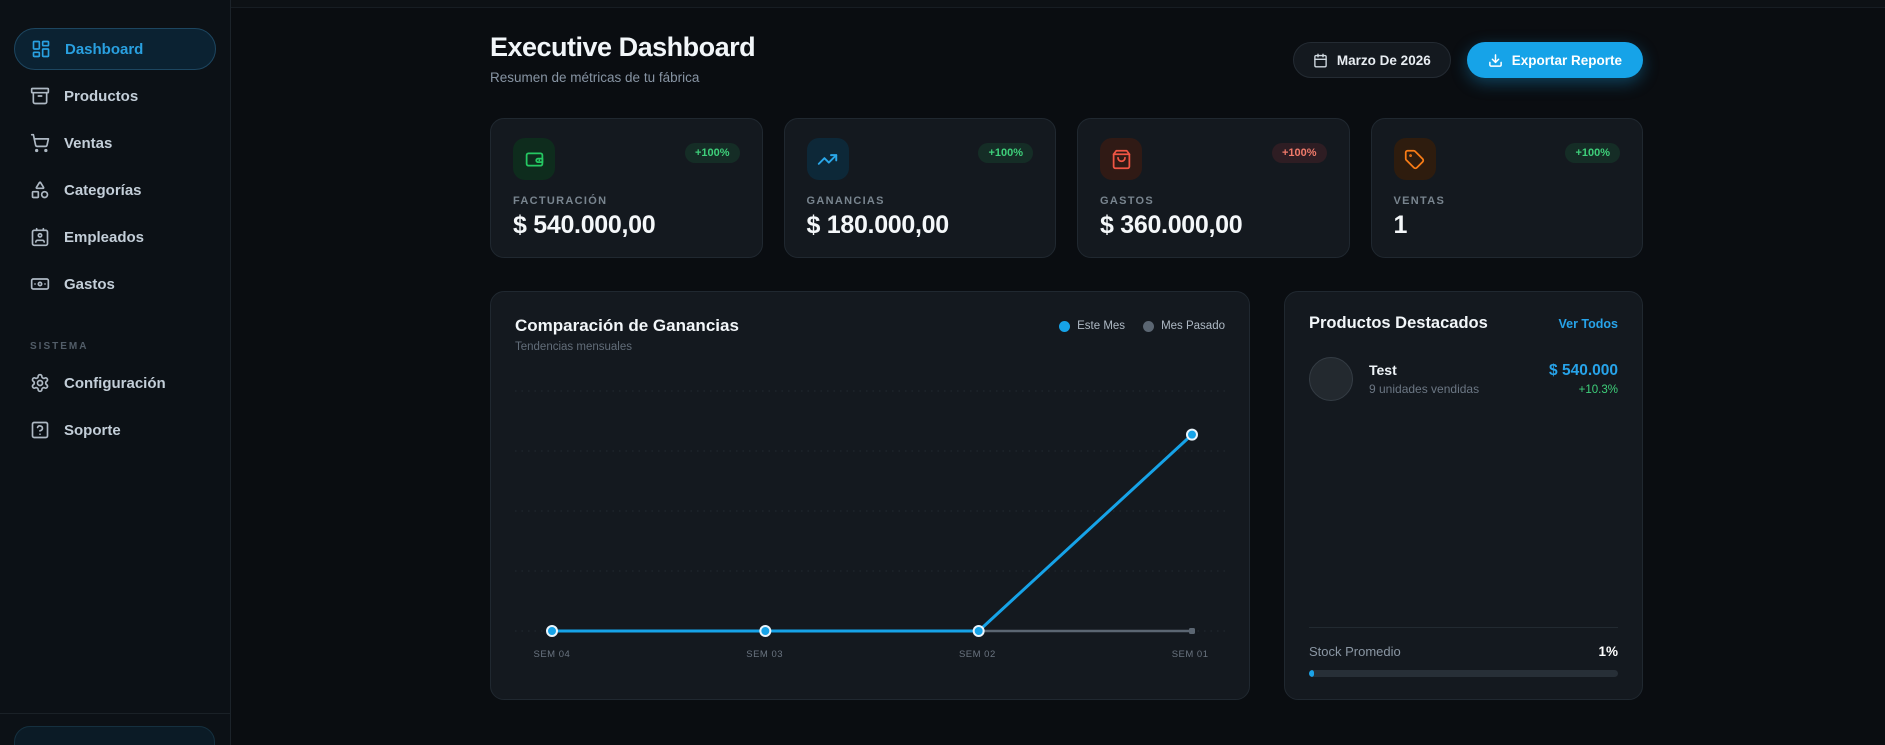  I want to click on sidebar-item-label: Configuración, so click(115, 383).